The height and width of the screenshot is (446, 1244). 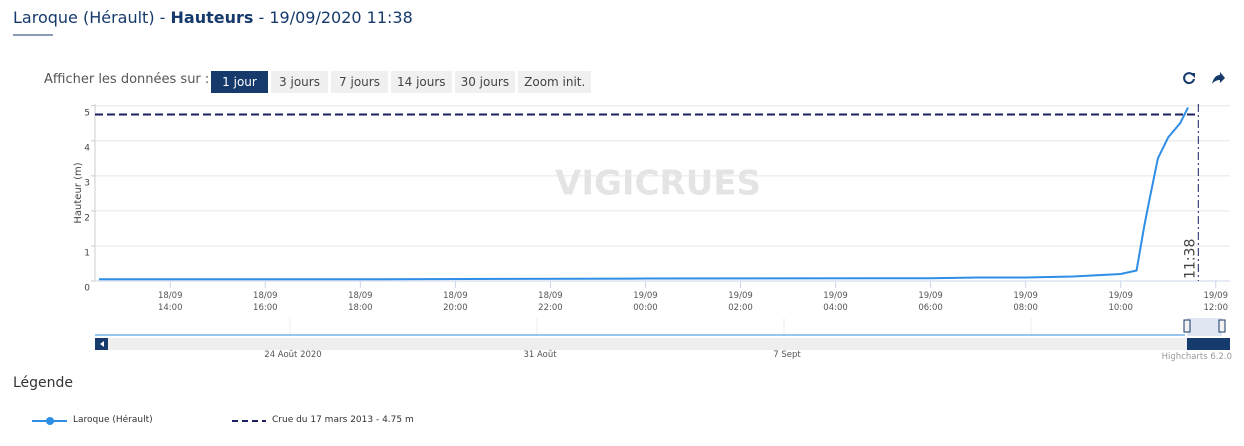 I want to click on x-tick-label: 19/09 08:00, so click(x=1025, y=302).